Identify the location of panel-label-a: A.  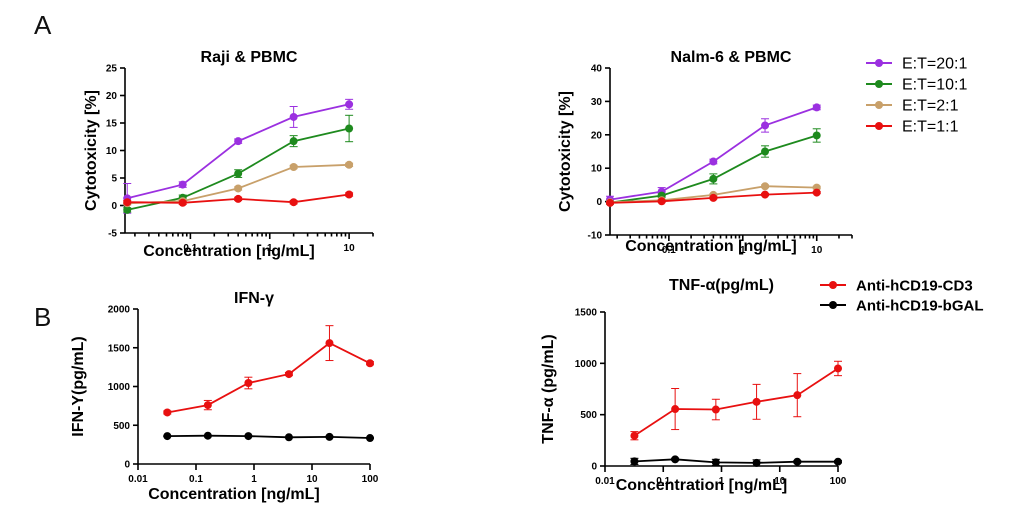
(43, 25).